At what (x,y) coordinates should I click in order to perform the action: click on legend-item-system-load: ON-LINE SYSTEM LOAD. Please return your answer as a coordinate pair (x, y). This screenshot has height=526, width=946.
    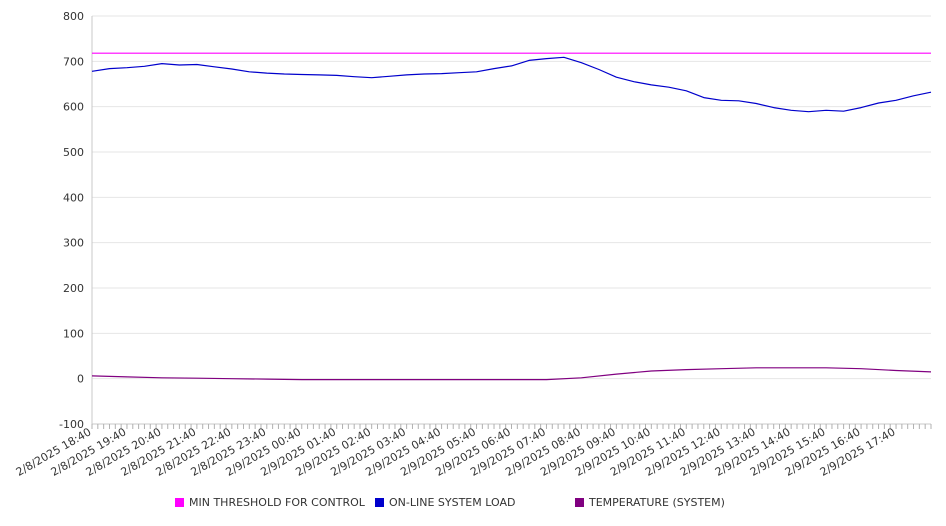
    Looking at the image, I should click on (445, 502).